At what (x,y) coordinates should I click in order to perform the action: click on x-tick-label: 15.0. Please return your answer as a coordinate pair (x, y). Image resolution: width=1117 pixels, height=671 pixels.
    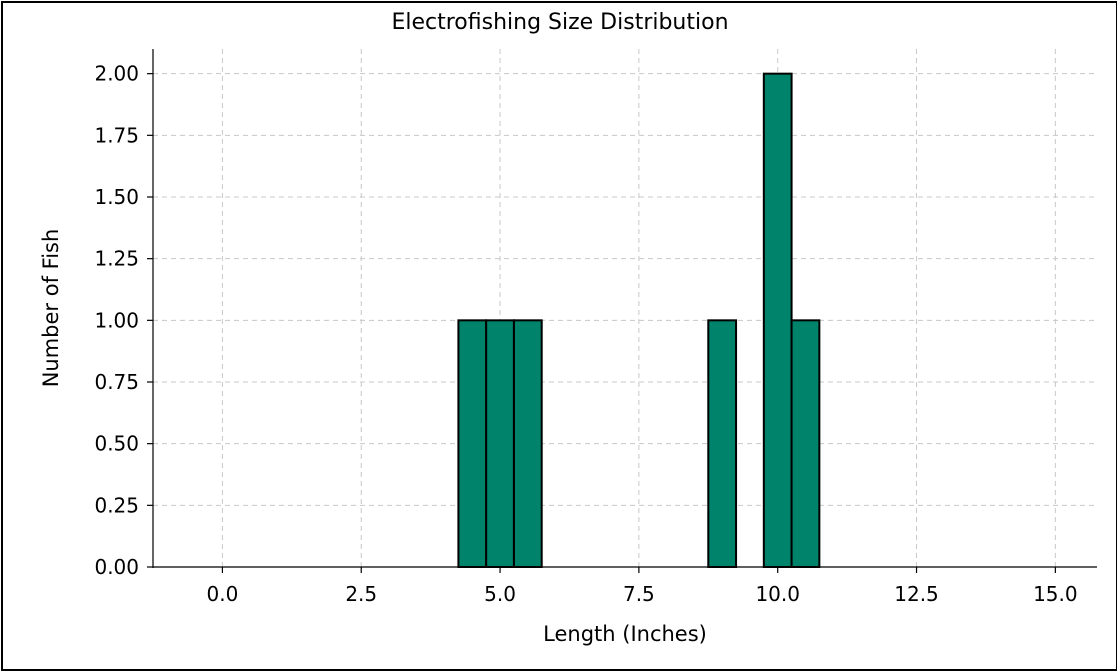
    Looking at the image, I should click on (1055, 594).